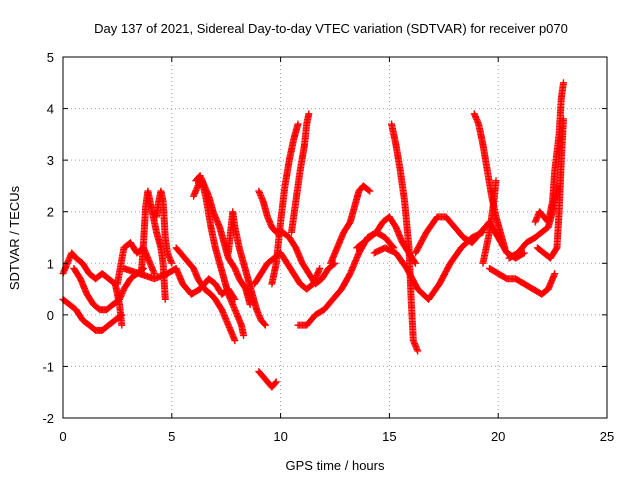 The height and width of the screenshot is (480, 640). Describe the element at coordinates (50, 57) in the screenshot. I see `y-tick-label: 5` at that location.